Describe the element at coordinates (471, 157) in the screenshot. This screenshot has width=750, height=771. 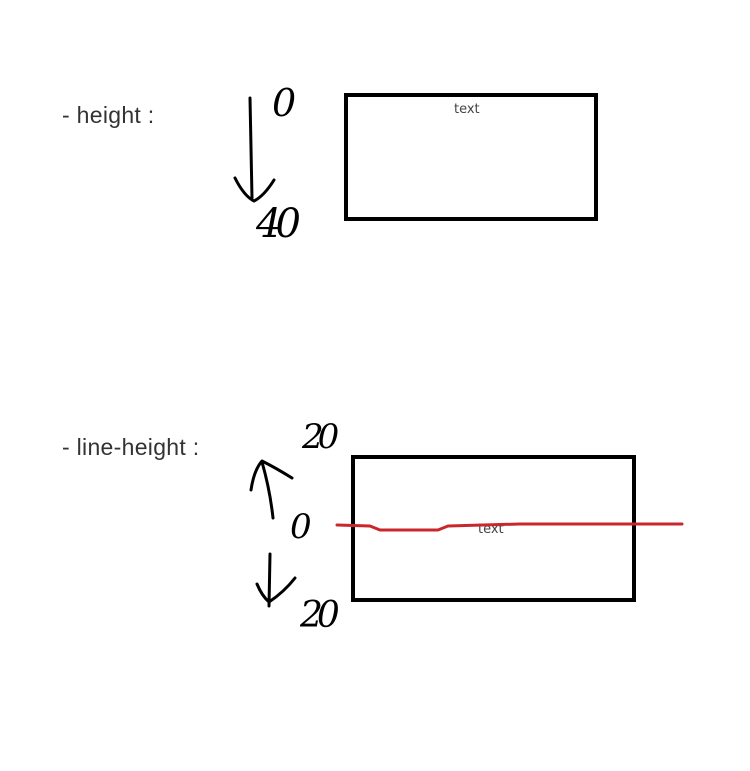
I see `height-box` at that location.